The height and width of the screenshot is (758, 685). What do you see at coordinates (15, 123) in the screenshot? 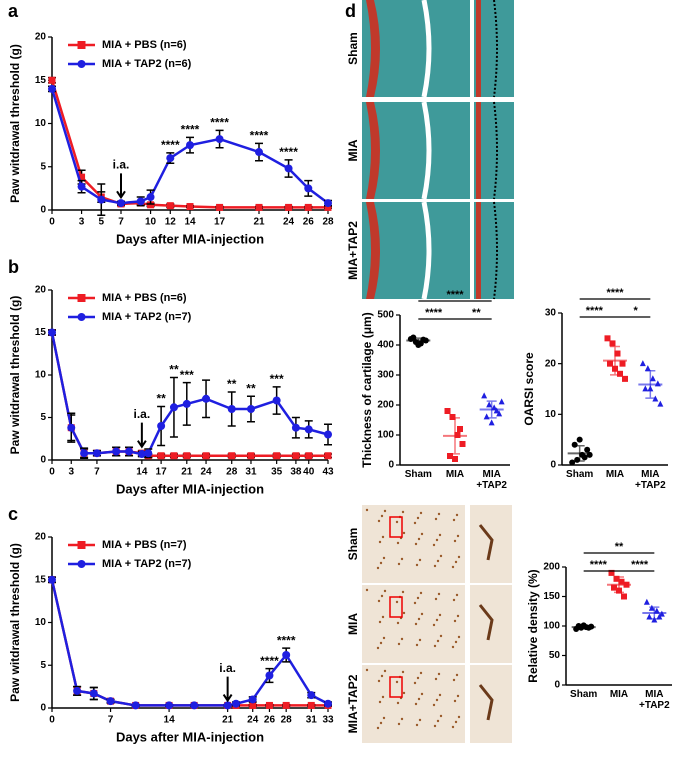
I see `y-axis-title: Paw witdrawal threshold (g)` at bounding box center [15, 123].